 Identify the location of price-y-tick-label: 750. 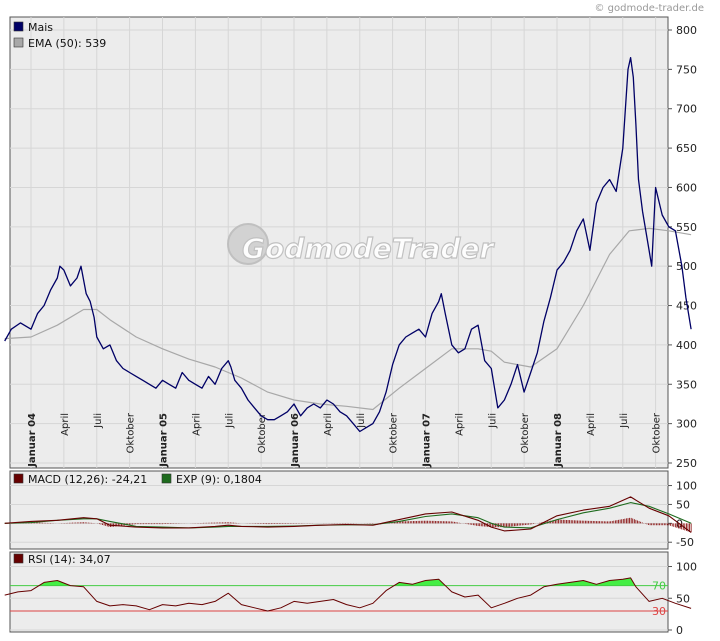
(686, 69).